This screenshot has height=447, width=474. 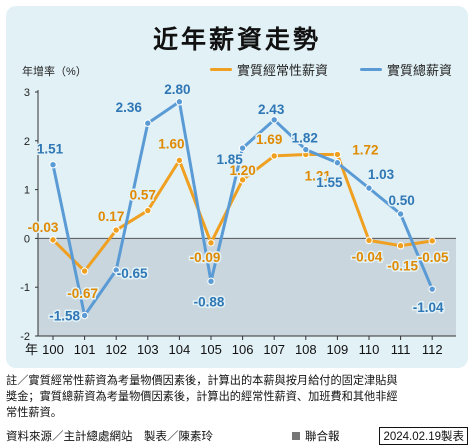 What do you see at coordinates (338, 349) in the screenshot?
I see `x-tick-label: 109` at bounding box center [338, 349].